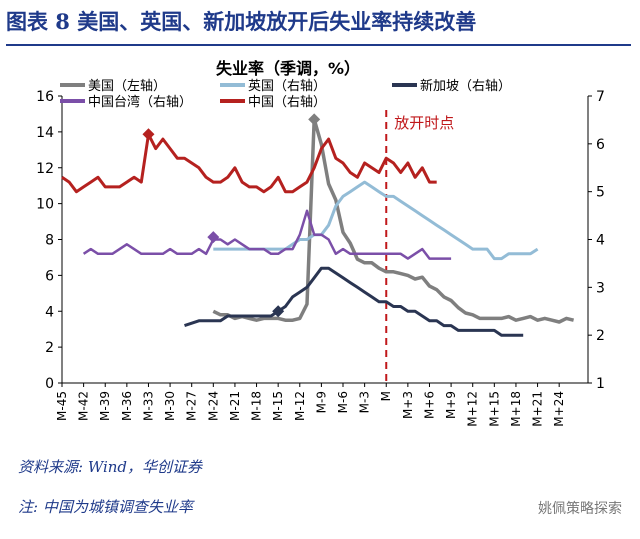 The height and width of the screenshot is (539, 640). Describe the element at coordinates (127, 406) in the screenshot. I see `x-tick-label: M-36` at that location.